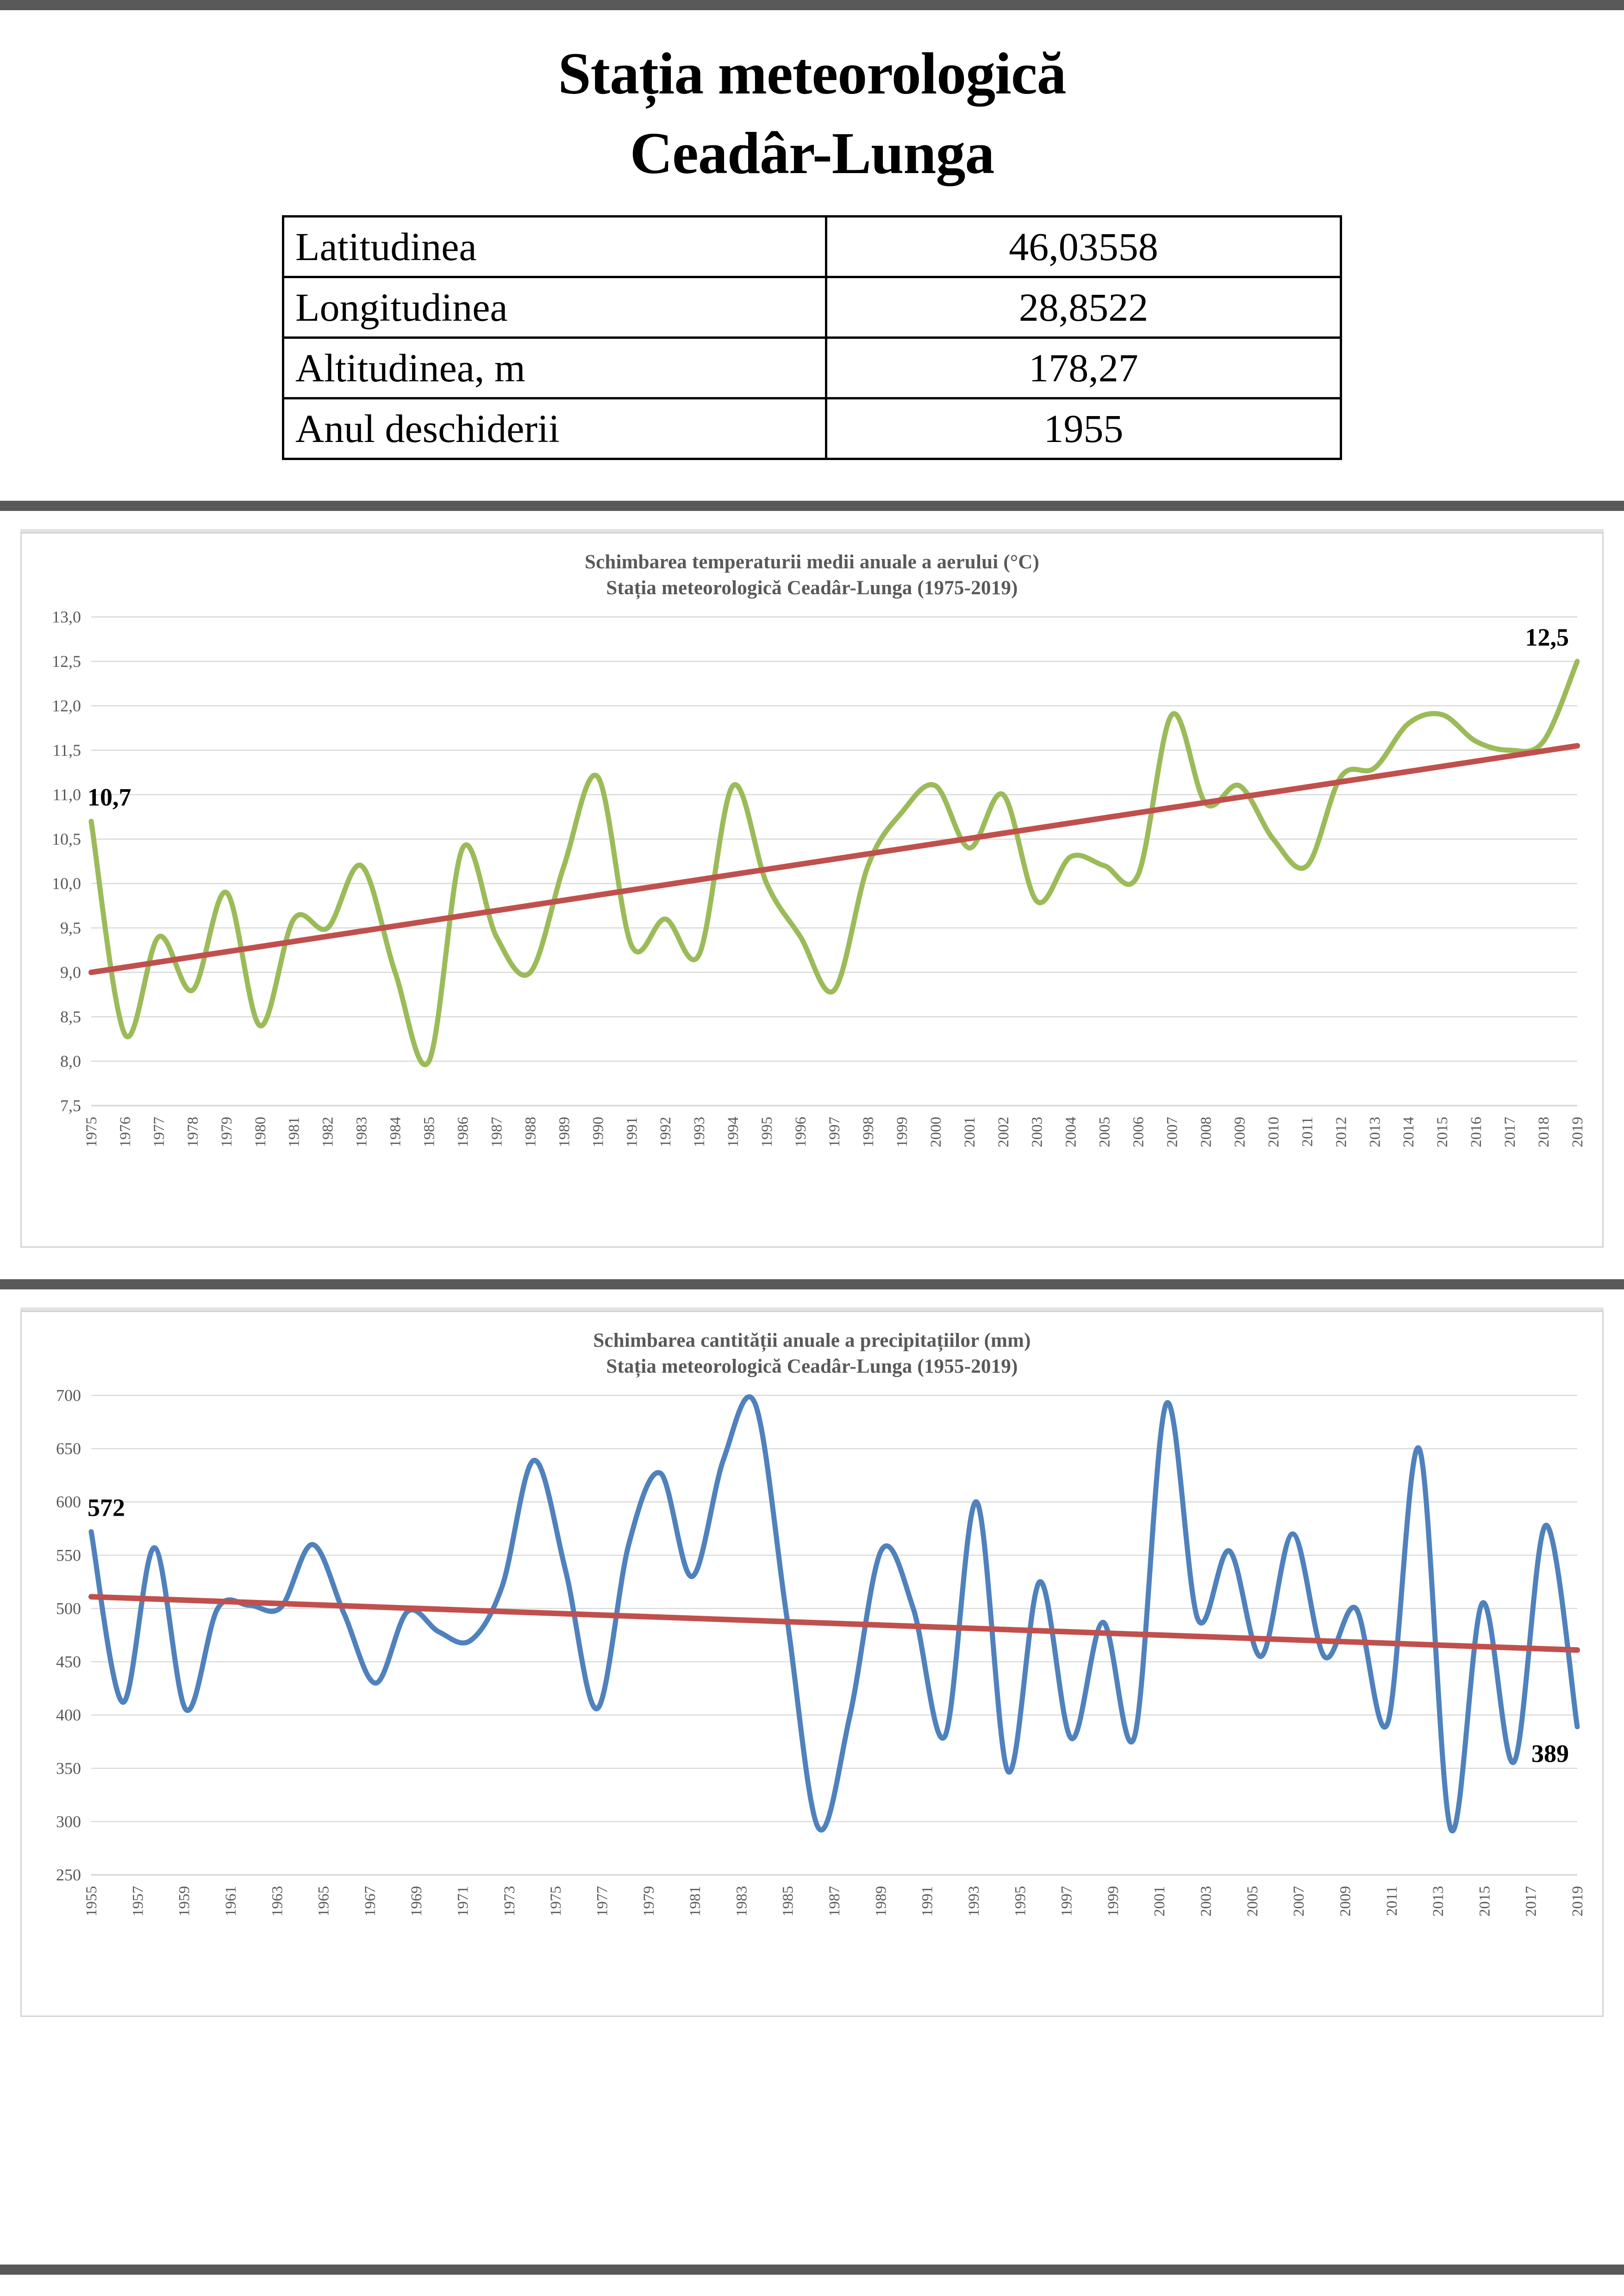 The image size is (1624, 2296). I want to click on info-value-latitude: 46,03558, so click(1083, 247).